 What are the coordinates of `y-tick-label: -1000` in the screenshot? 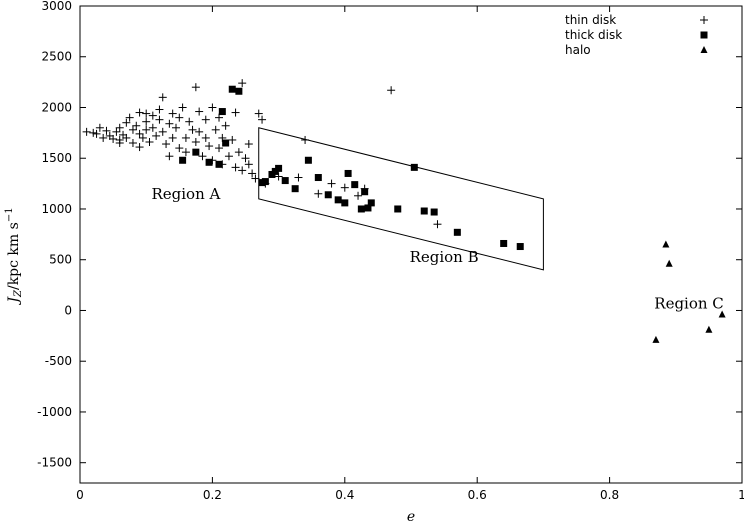 It's located at (54, 412).